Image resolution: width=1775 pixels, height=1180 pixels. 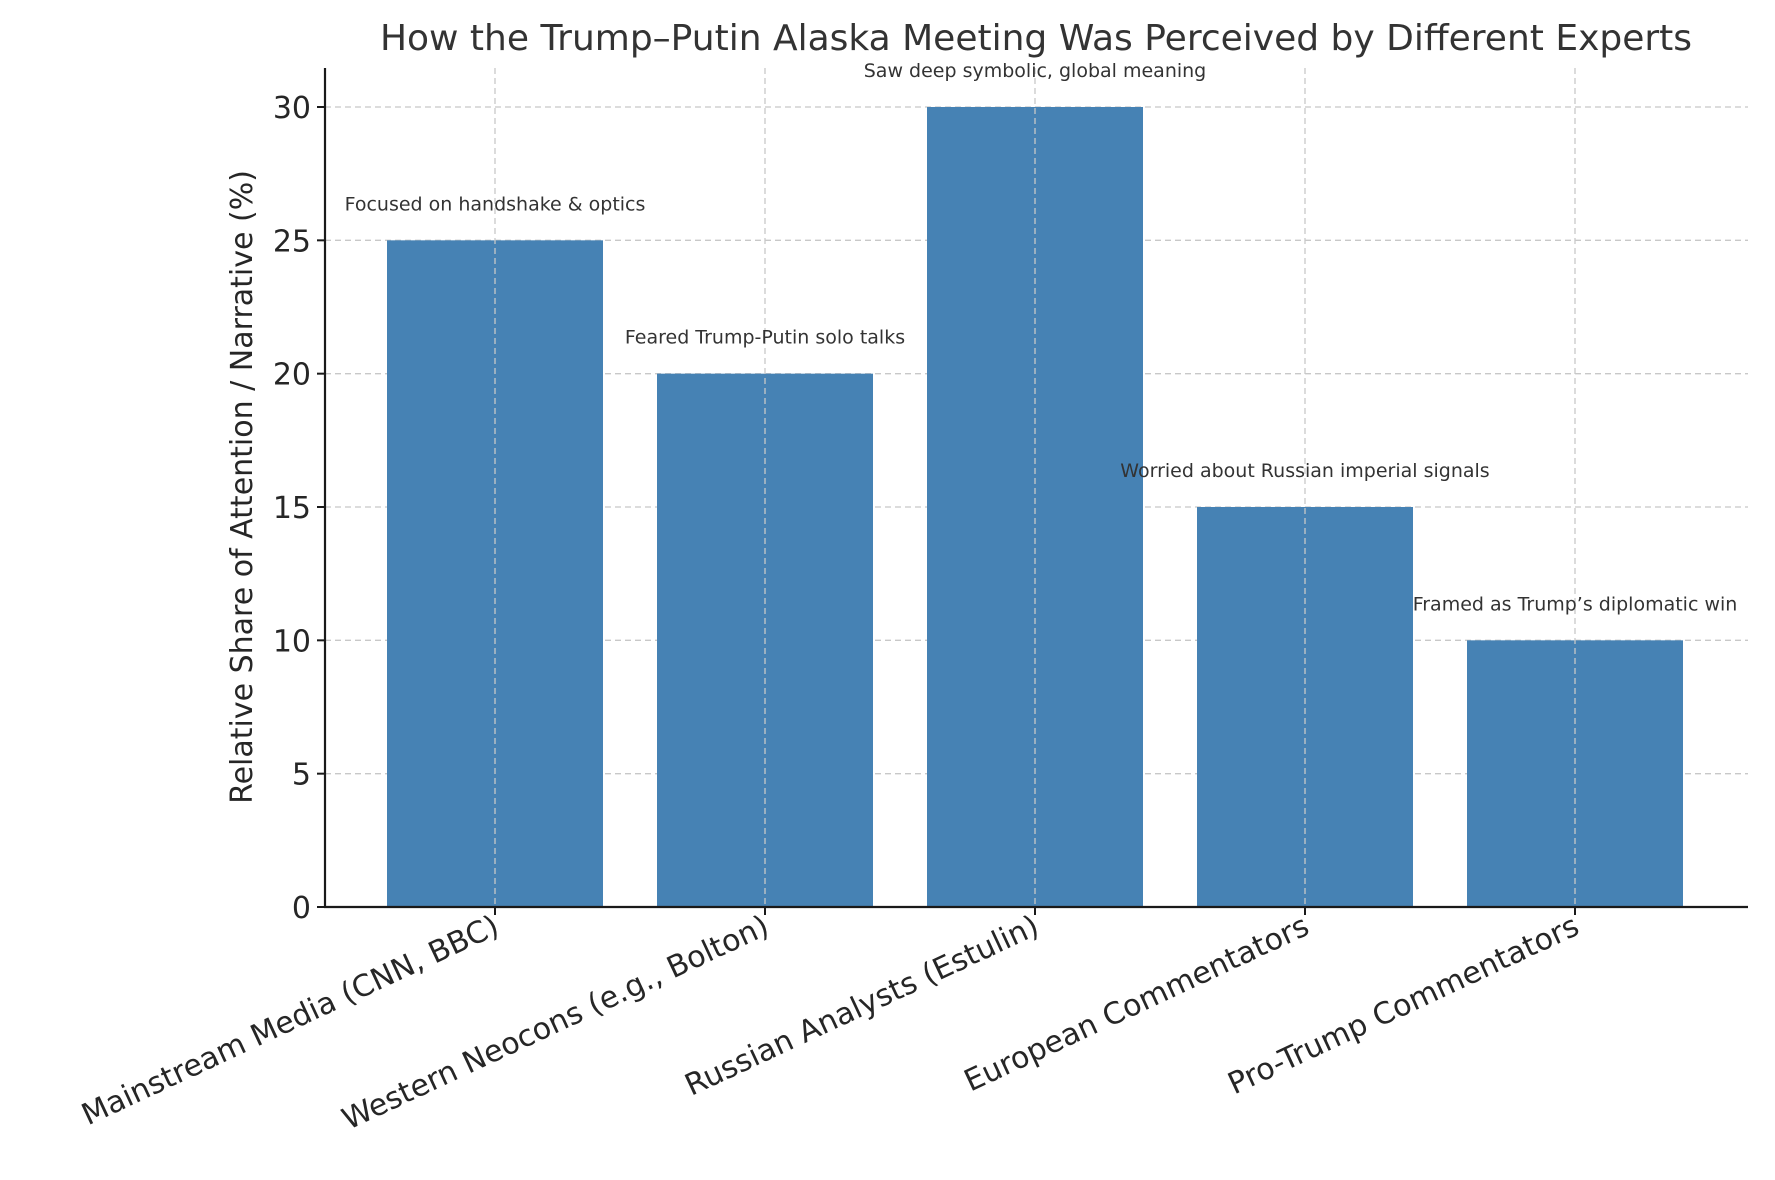 What do you see at coordinates (1304, 471) in the screenshot?
I see `bar-annotation: Worried about Russian imperial signals` at bounding box center [1304, 471].